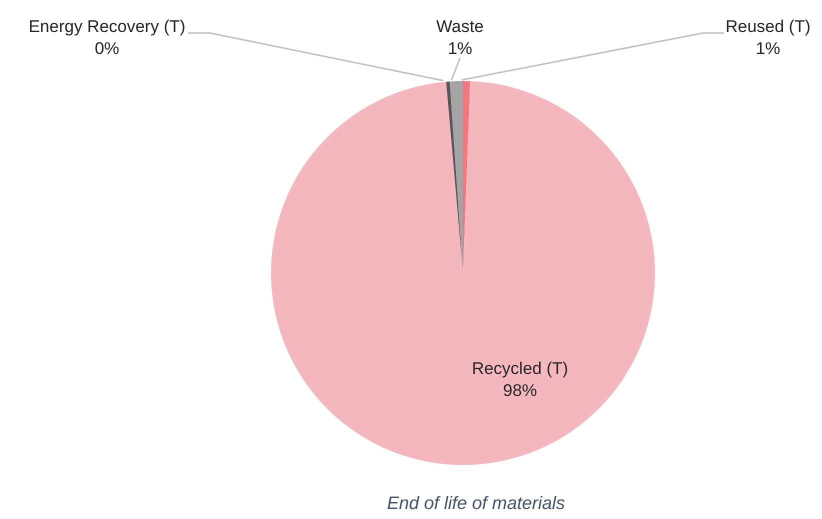 The image size is (822, 519). What do you see at coordinates (768, 26) in the screenshot?
I see `slice-label: Reused (T)` at bounding box center [768, 26].